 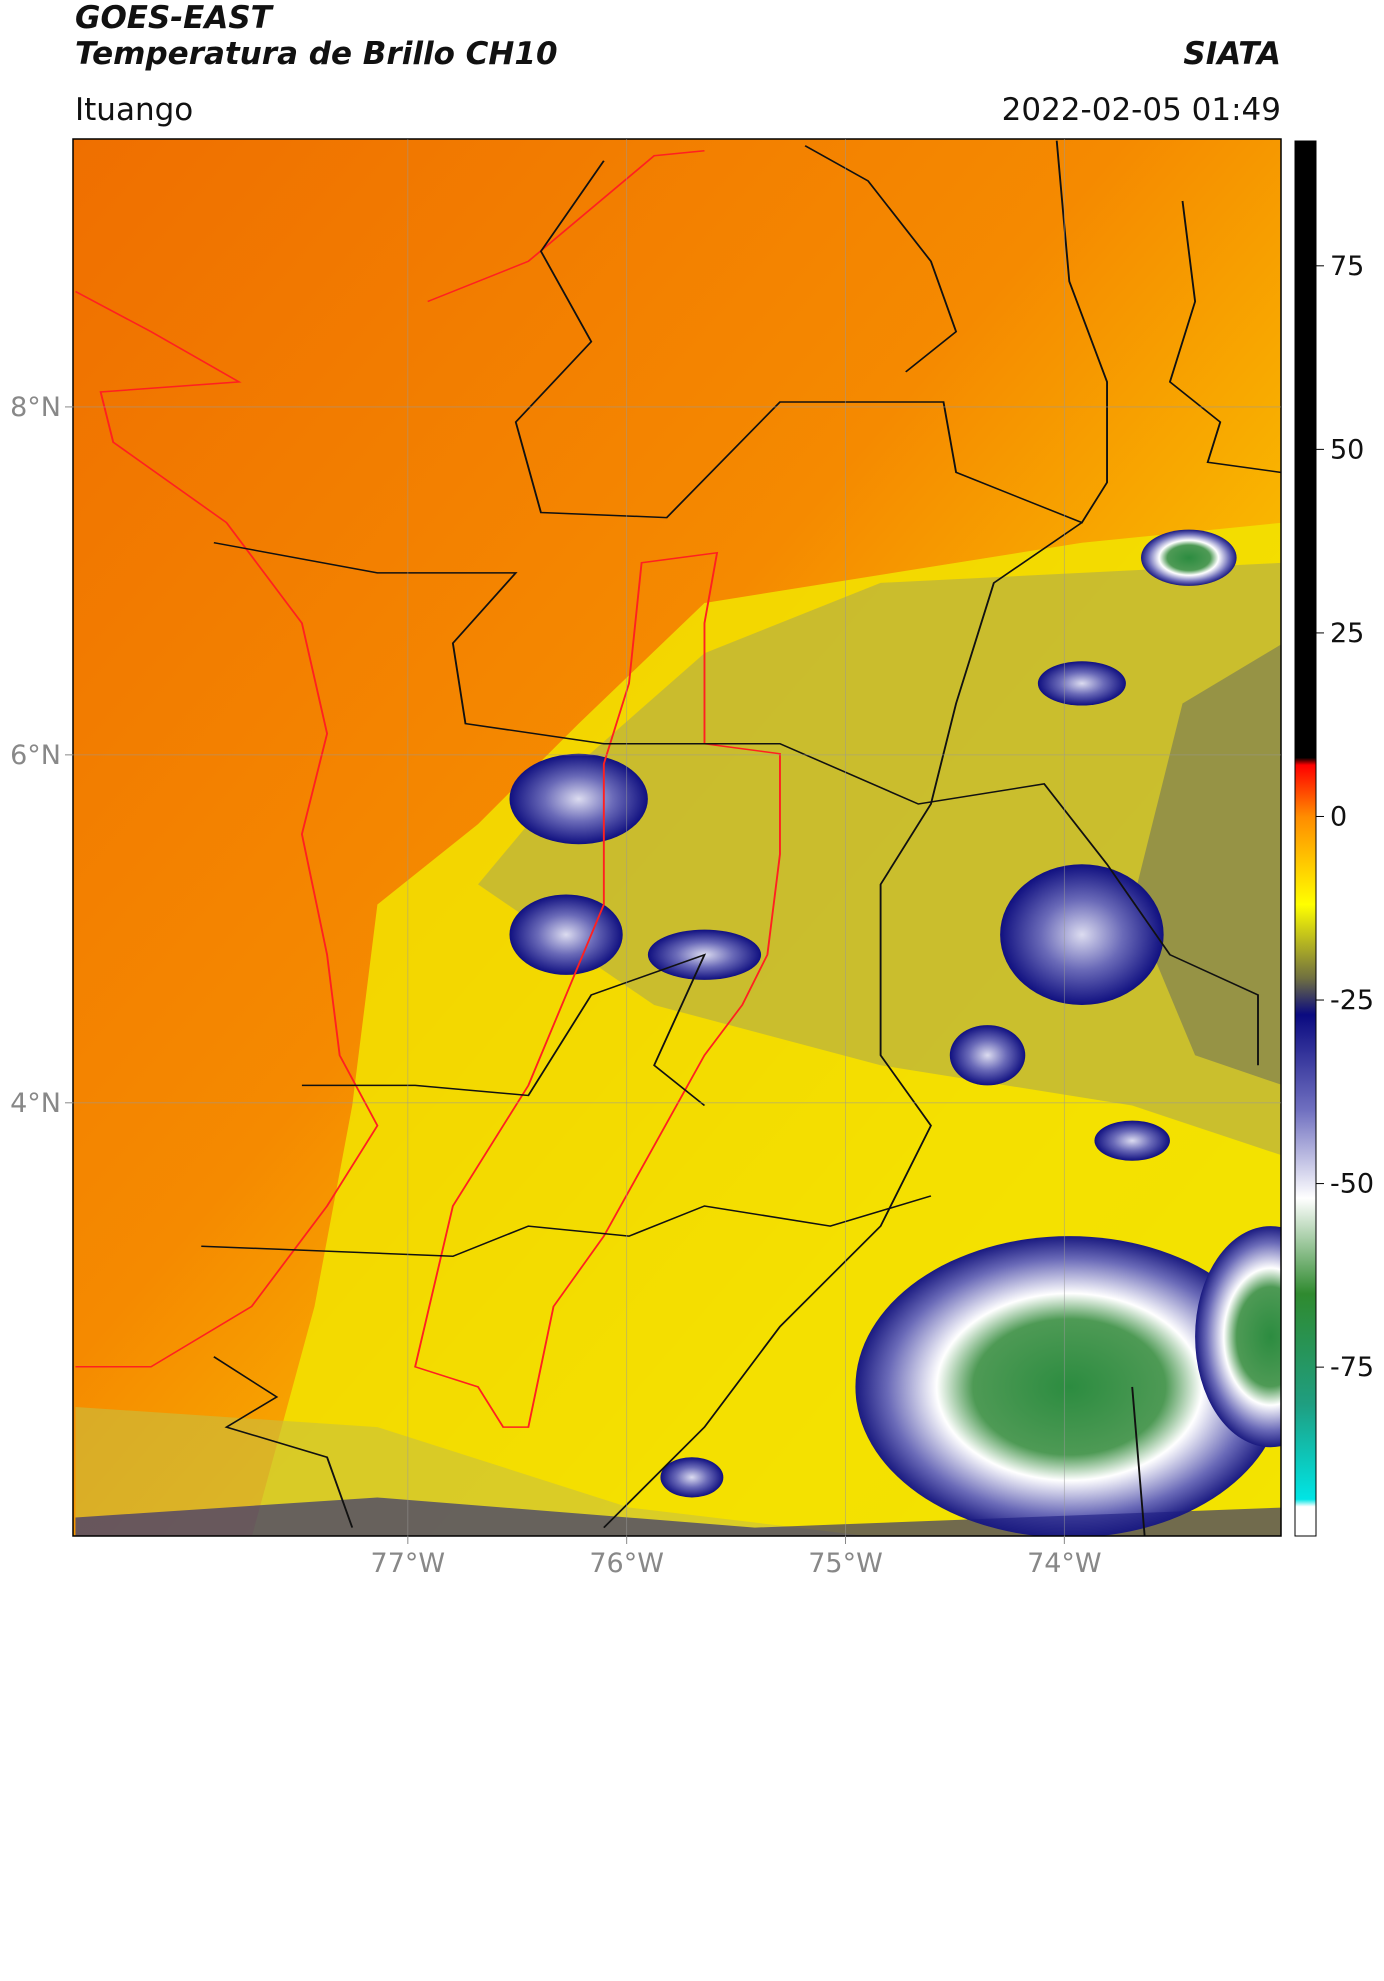 I want to click on source: SIATA, so click(x=1232, y=54).